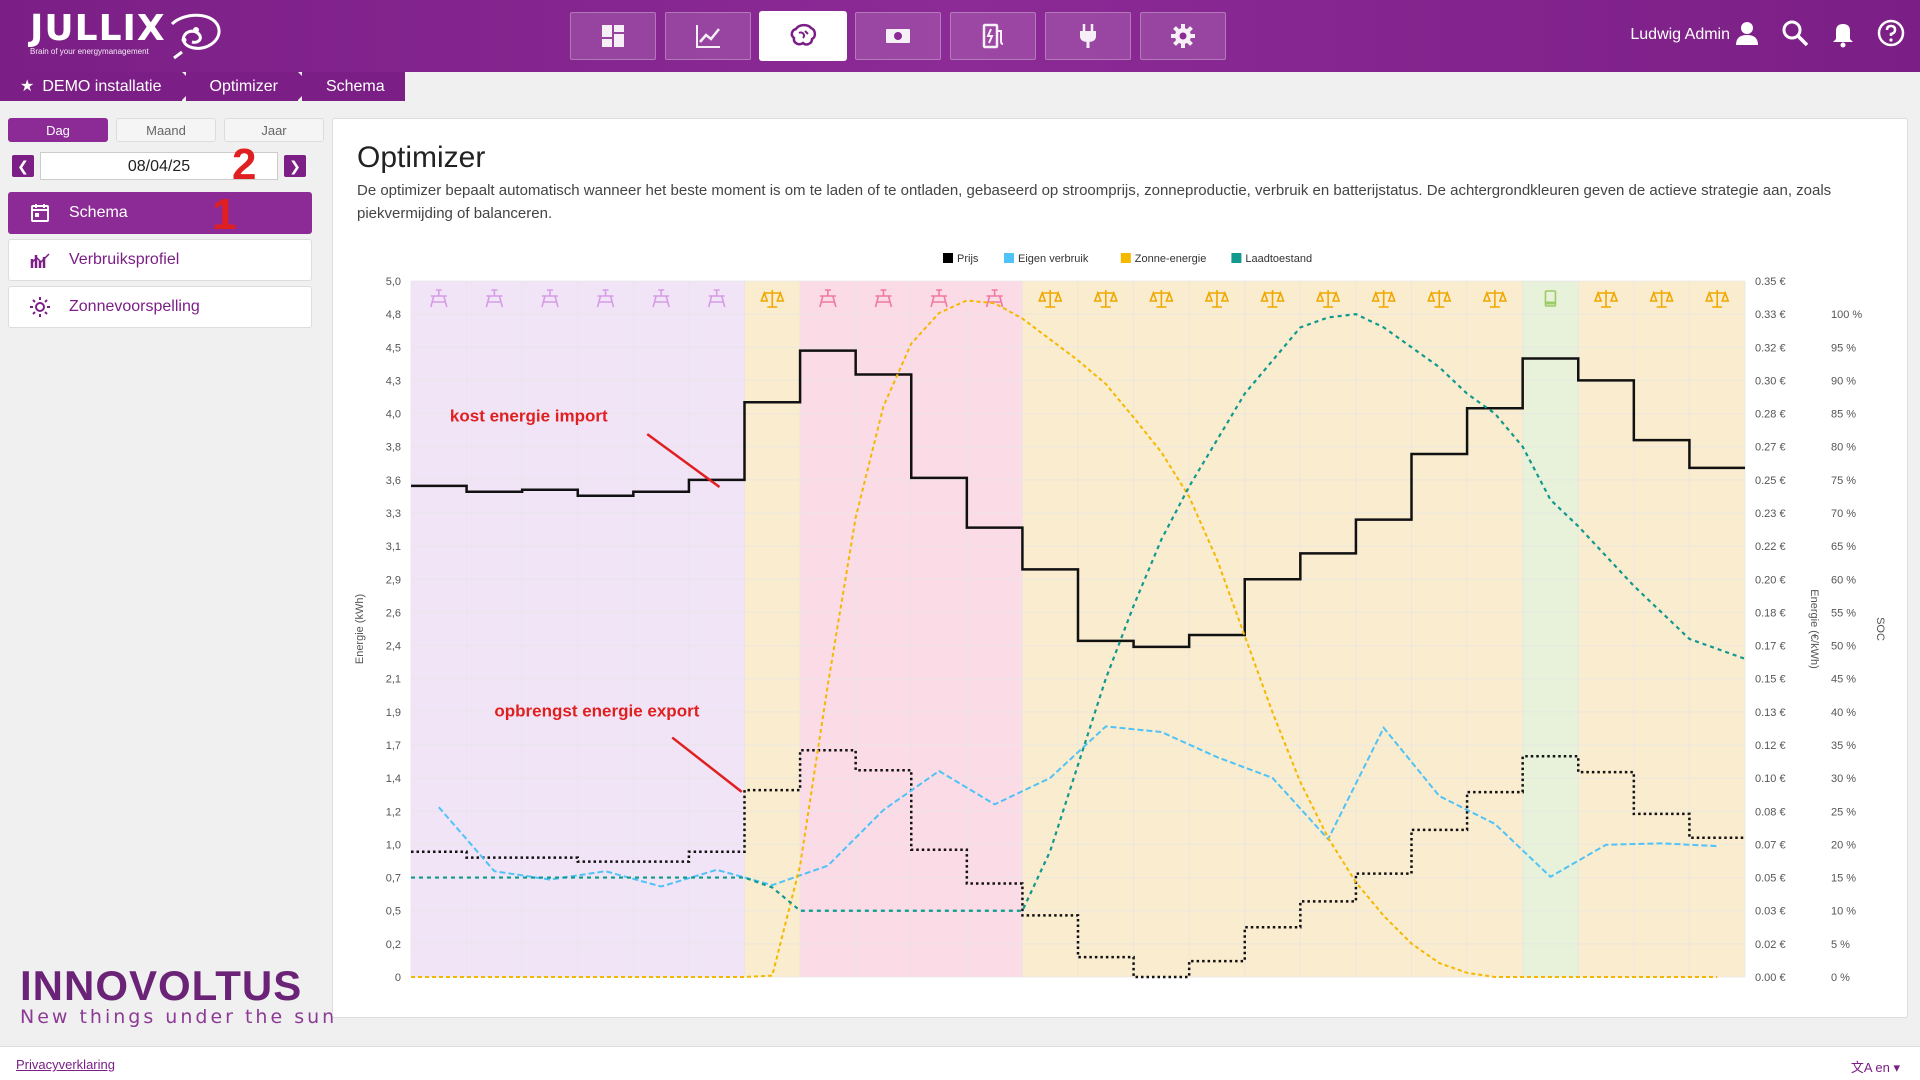  I want to click on next-date-button: ❯, so click(295, 166).